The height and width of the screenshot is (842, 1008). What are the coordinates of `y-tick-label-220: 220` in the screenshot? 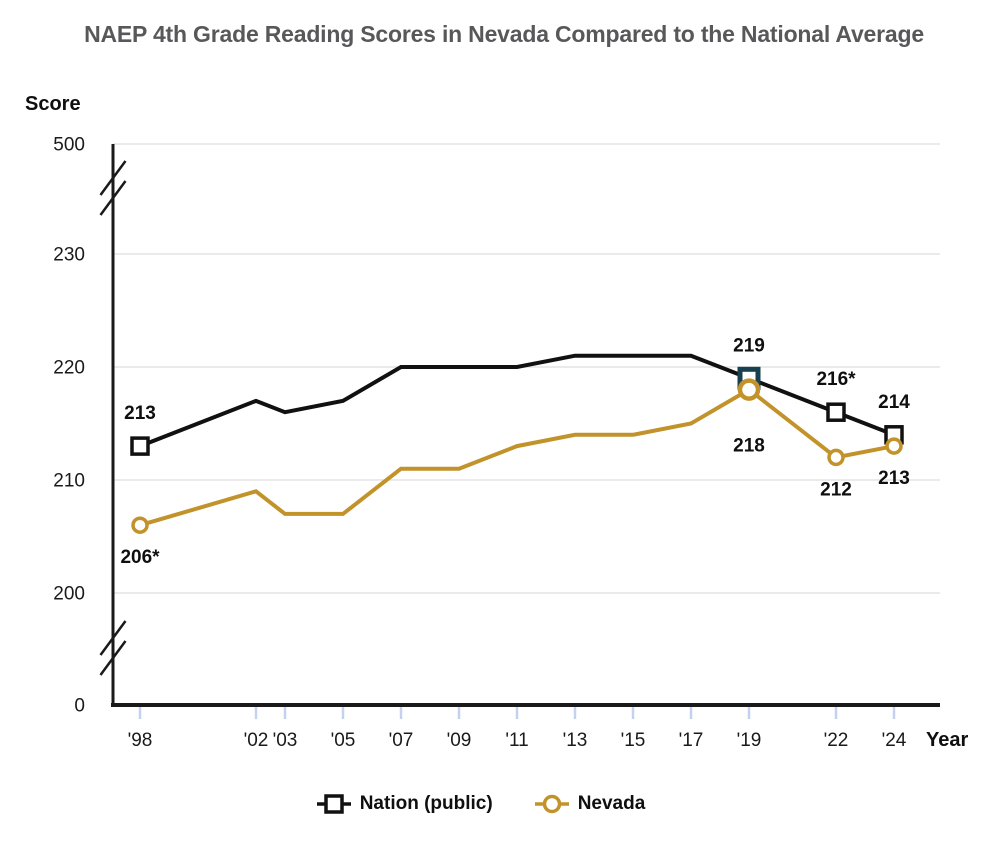 It's located at (69, 368).